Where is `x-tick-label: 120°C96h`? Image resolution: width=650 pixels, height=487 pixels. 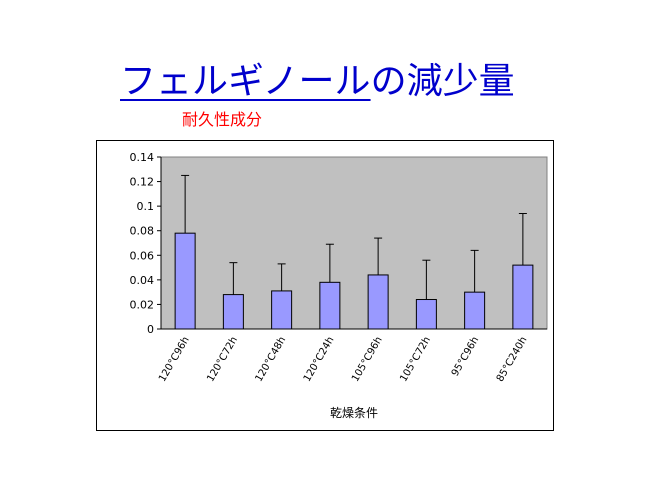 x-tick-label: 120°C96h is located at coordinates (174, 359).